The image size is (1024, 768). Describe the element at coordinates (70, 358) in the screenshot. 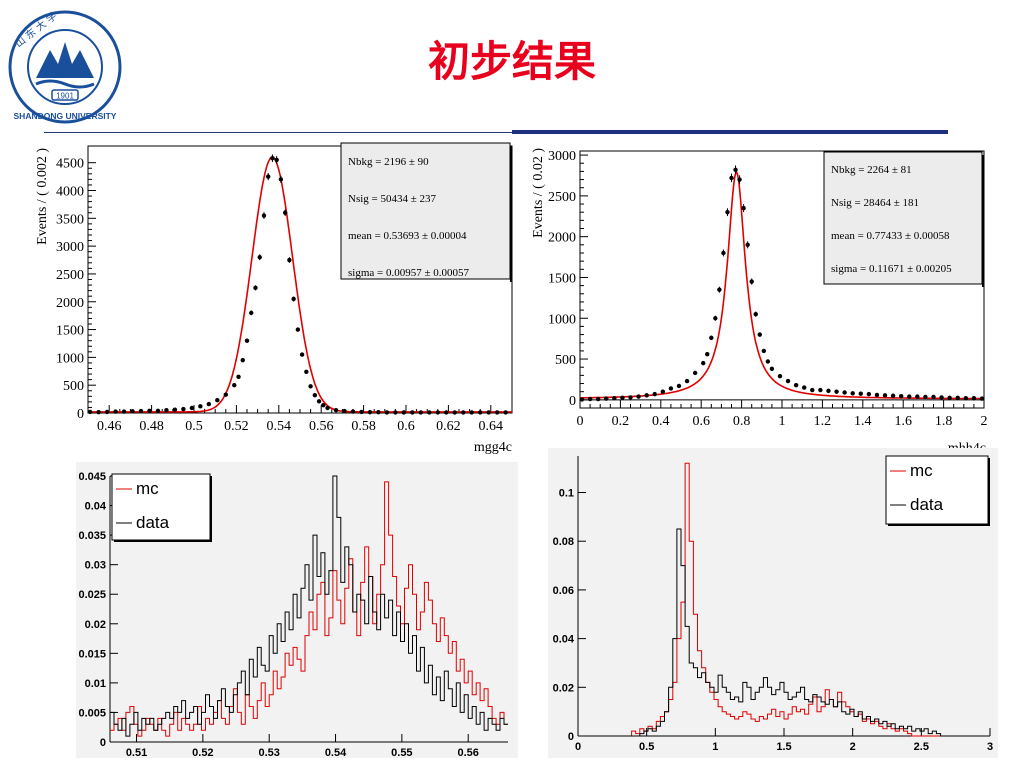

I see `y-tick-label: 1000` at that location.